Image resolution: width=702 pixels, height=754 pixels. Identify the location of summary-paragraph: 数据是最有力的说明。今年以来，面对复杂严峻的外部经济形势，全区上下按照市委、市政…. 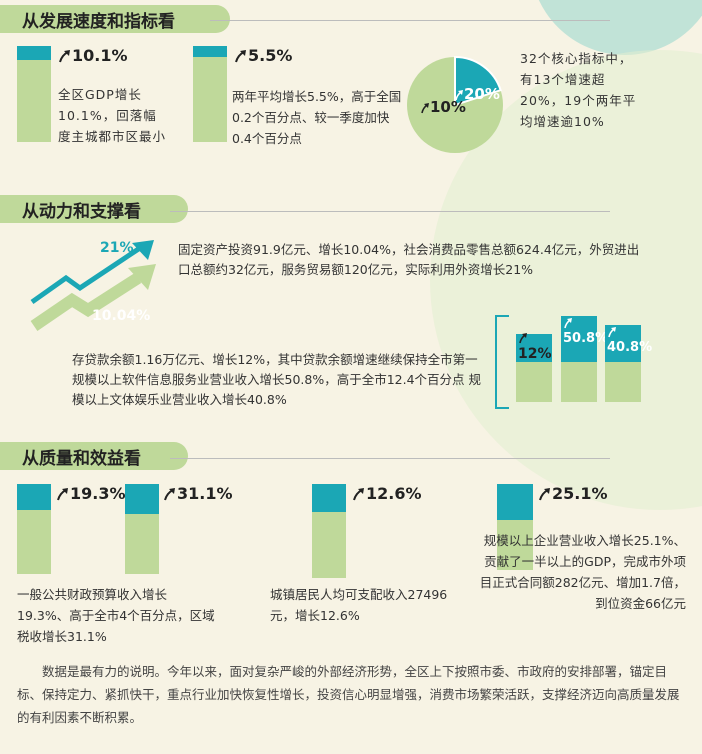
(348, 694).